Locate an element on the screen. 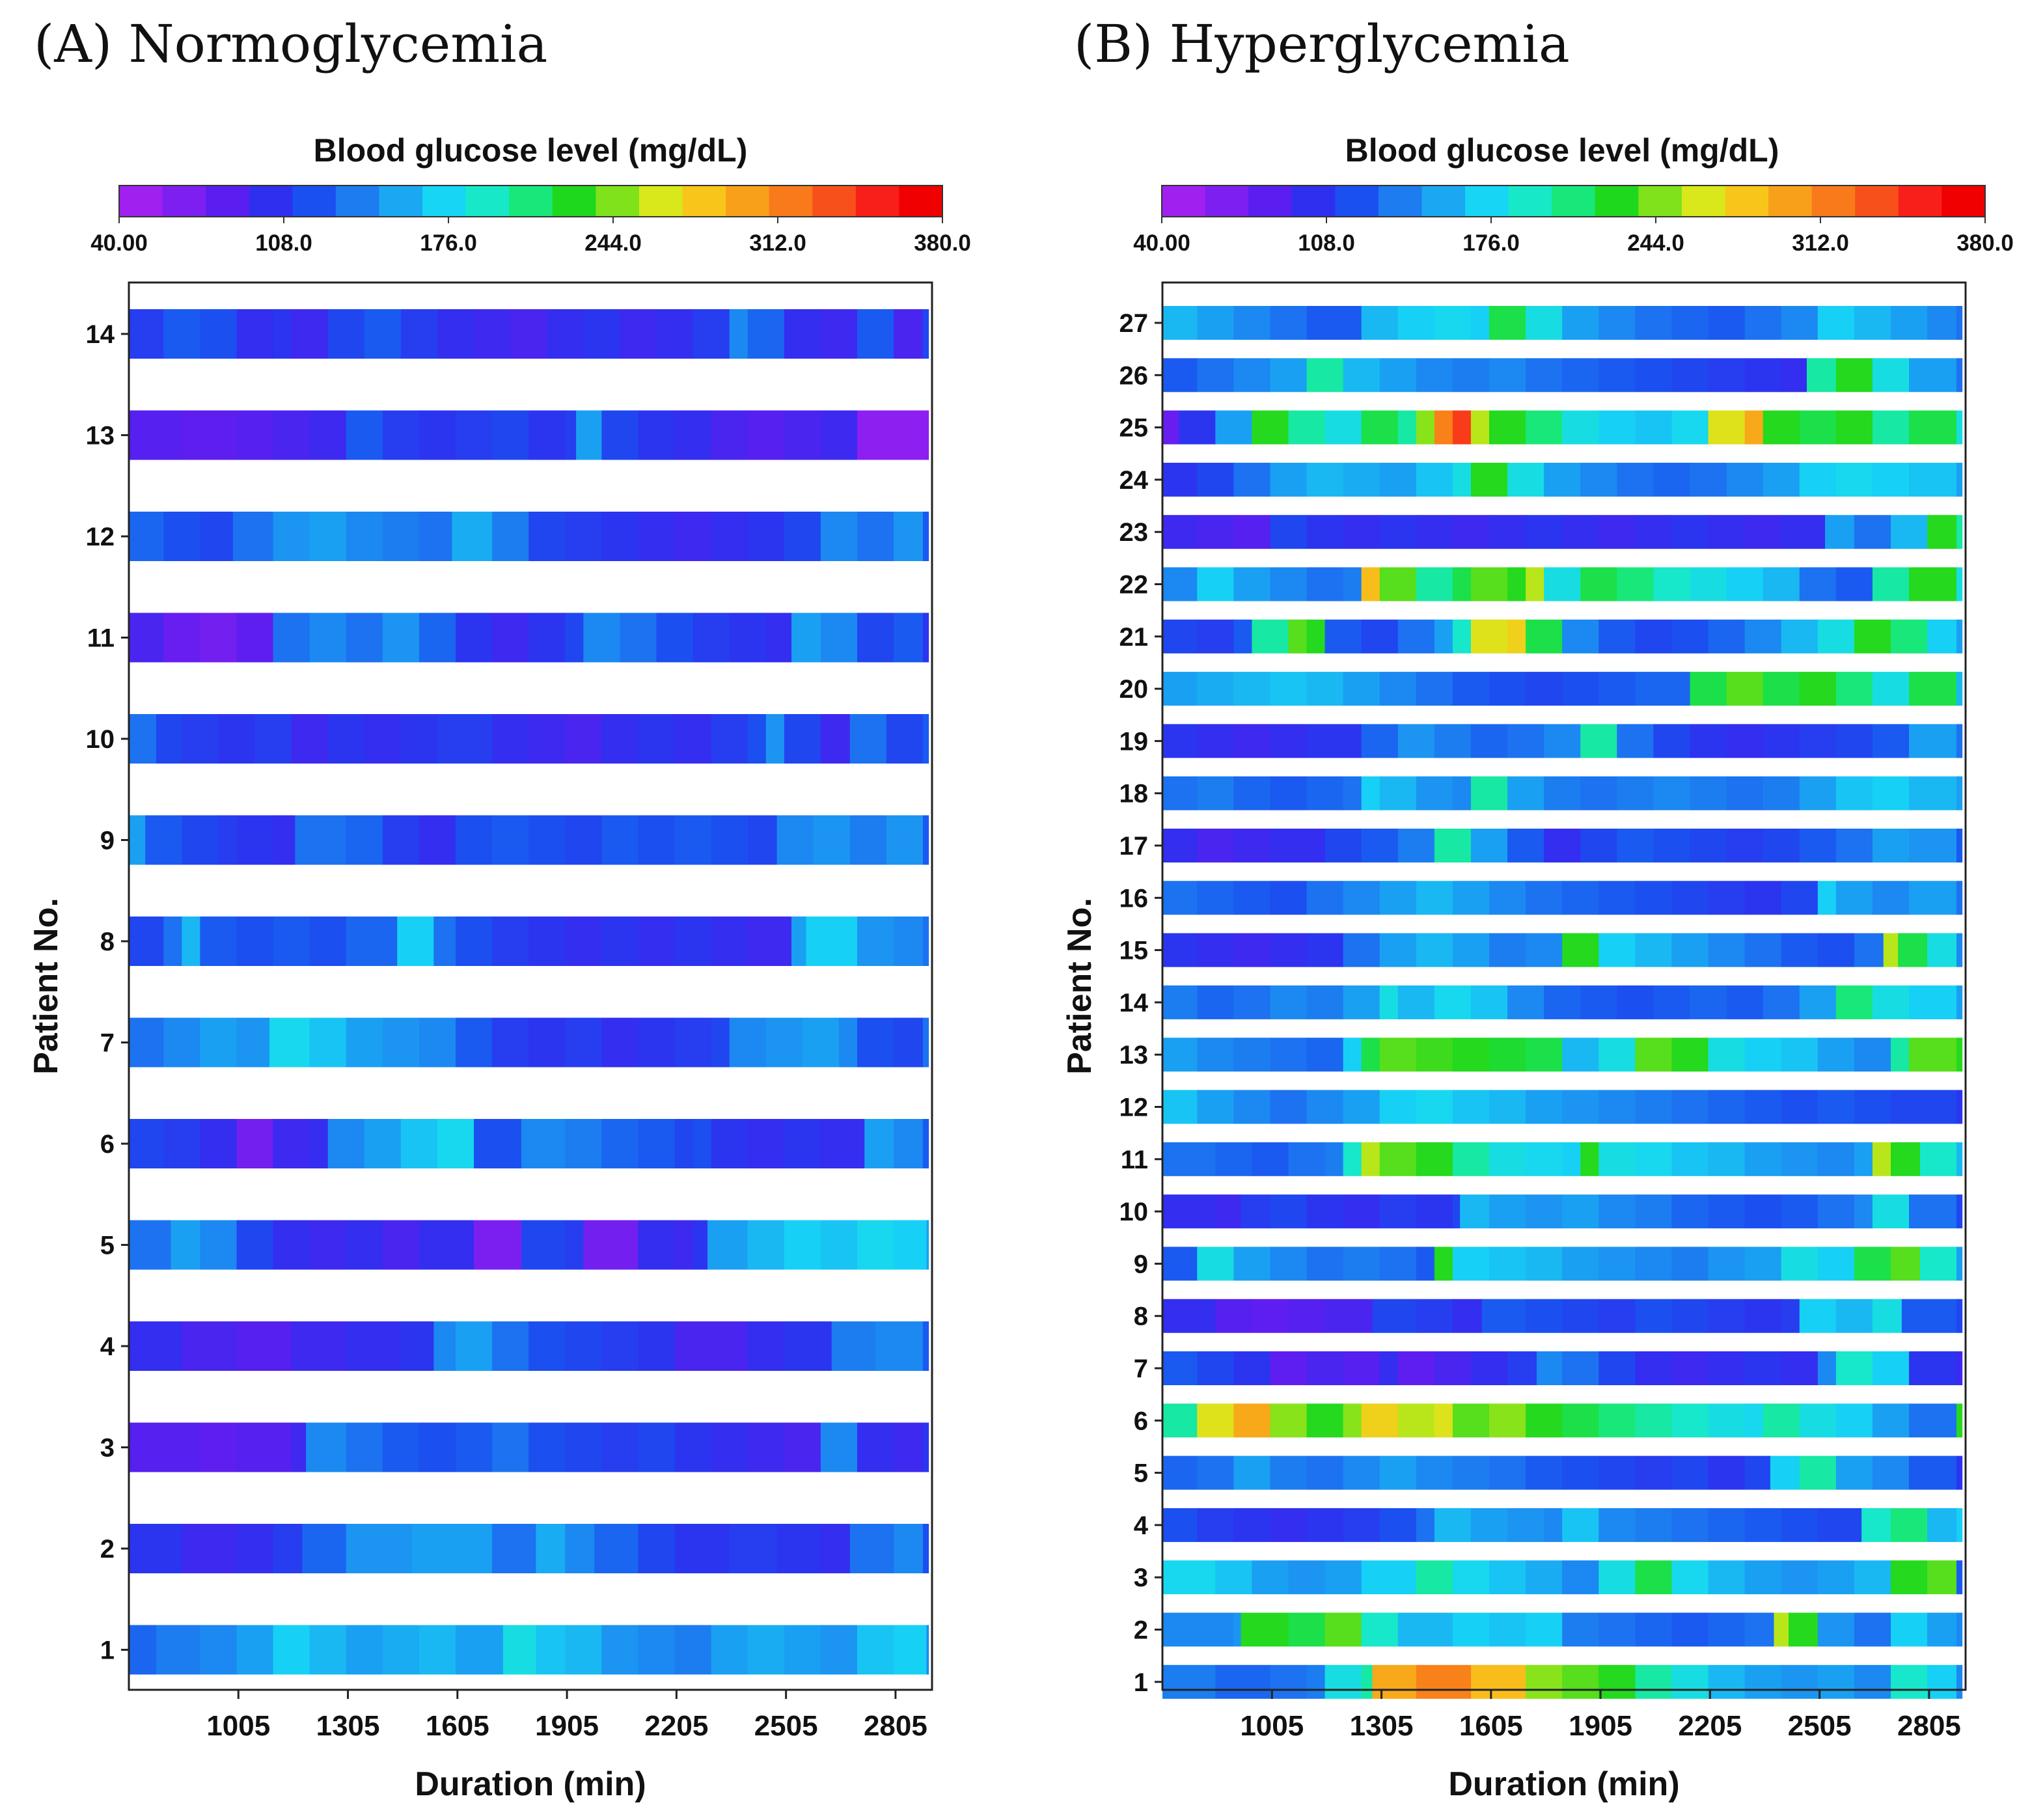 This screenshot has width=2017, height=1820. panel-b-colorbar-tick-label: 108.0 is located at coordinates (1326, 243).